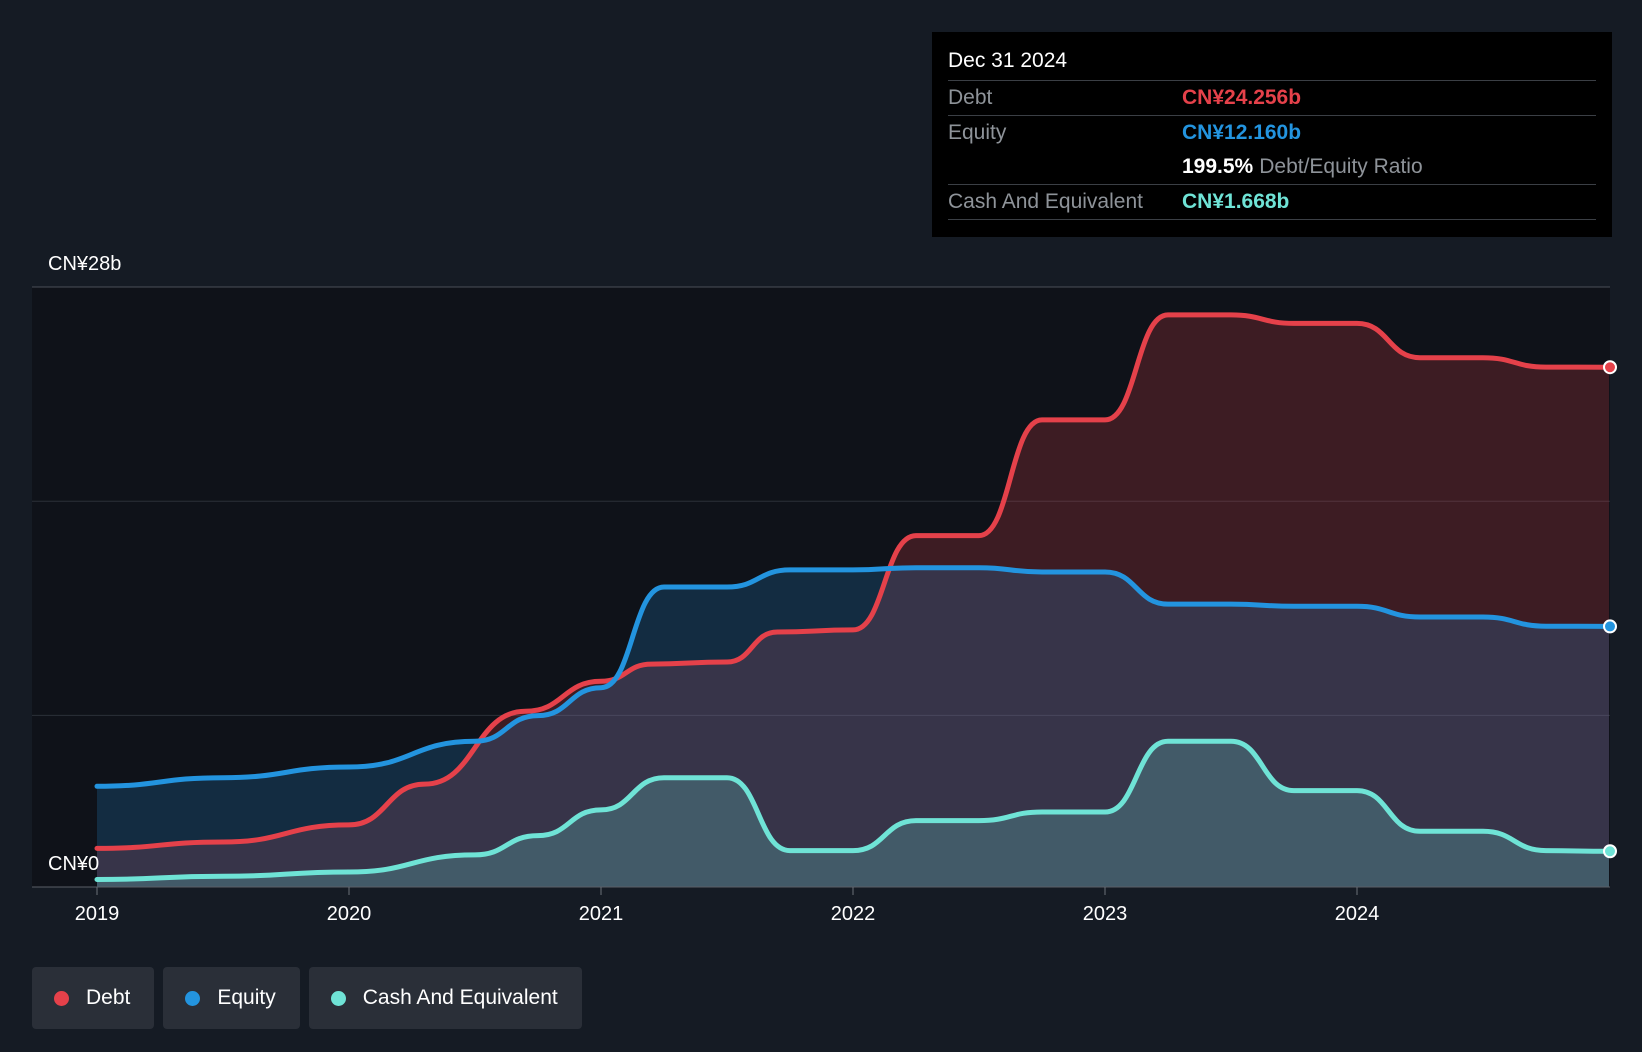 This screenshot has width=1642, height=1052. What do you see at coordinates (1242, 132) in the screenshot?
I see `tooltip-equity-value: CN¥12.160b` at bounding box center [1242, 132].